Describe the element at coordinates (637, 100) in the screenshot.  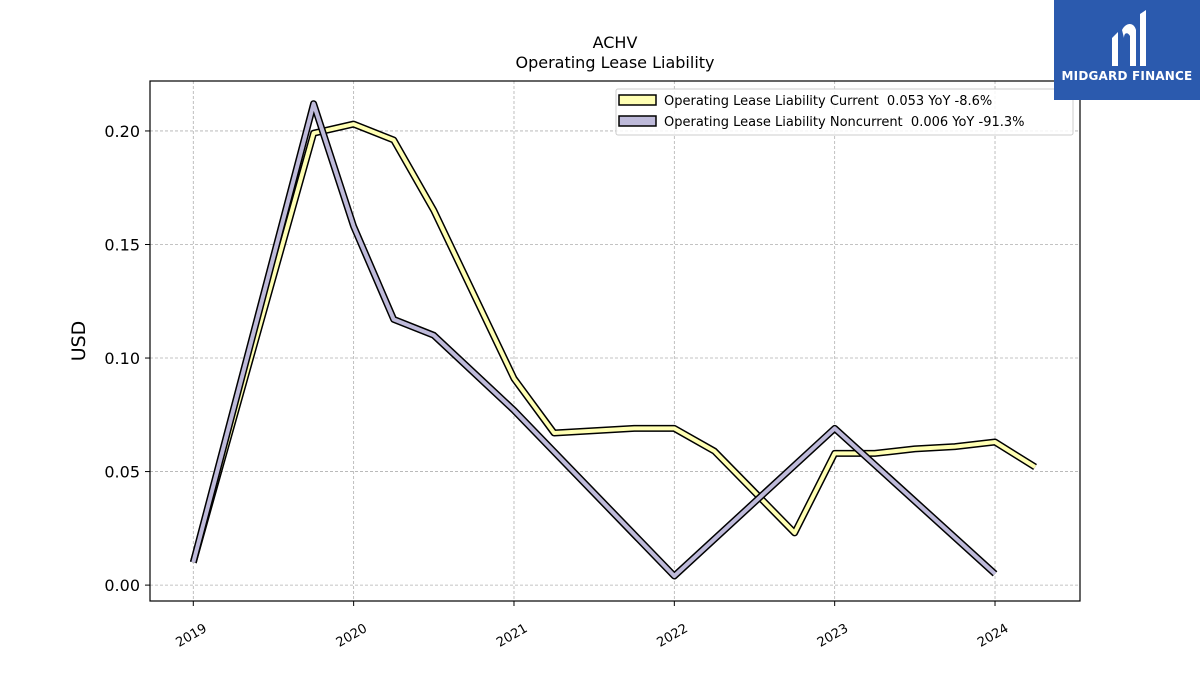
I see `legend-swatch-current` at that location.